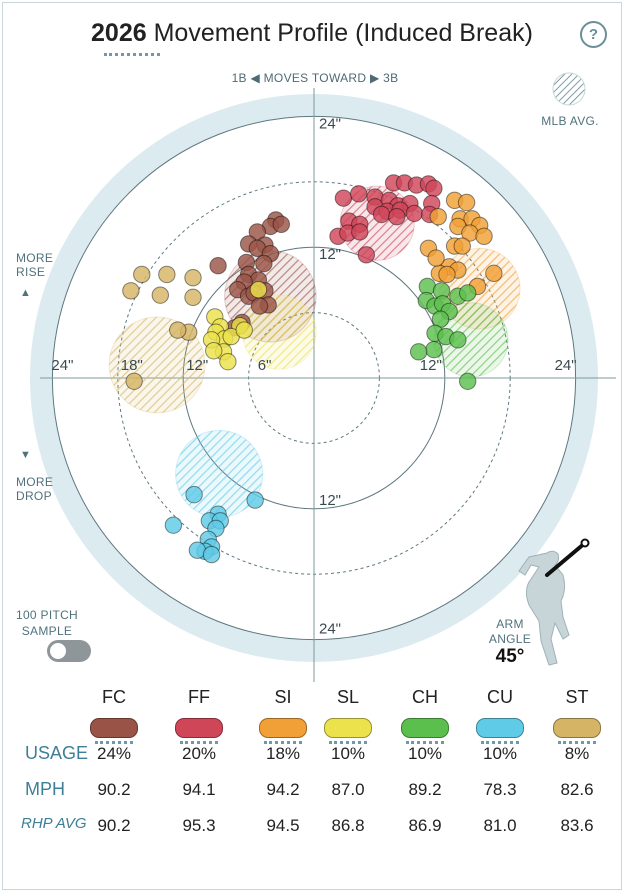  Describe the element at coordinates (510, 632) in the screenshot. I see `arm-angle-label: ARM ANGLE` at that location.